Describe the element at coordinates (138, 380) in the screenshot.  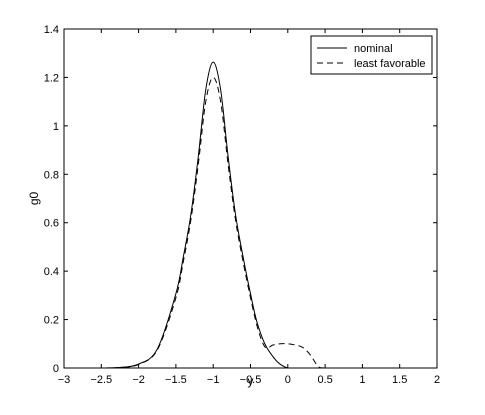
I see `x-tick-label: −2` at that location.